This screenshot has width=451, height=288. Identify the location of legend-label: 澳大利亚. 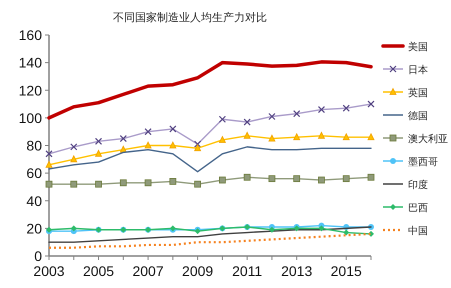
(428, 139).